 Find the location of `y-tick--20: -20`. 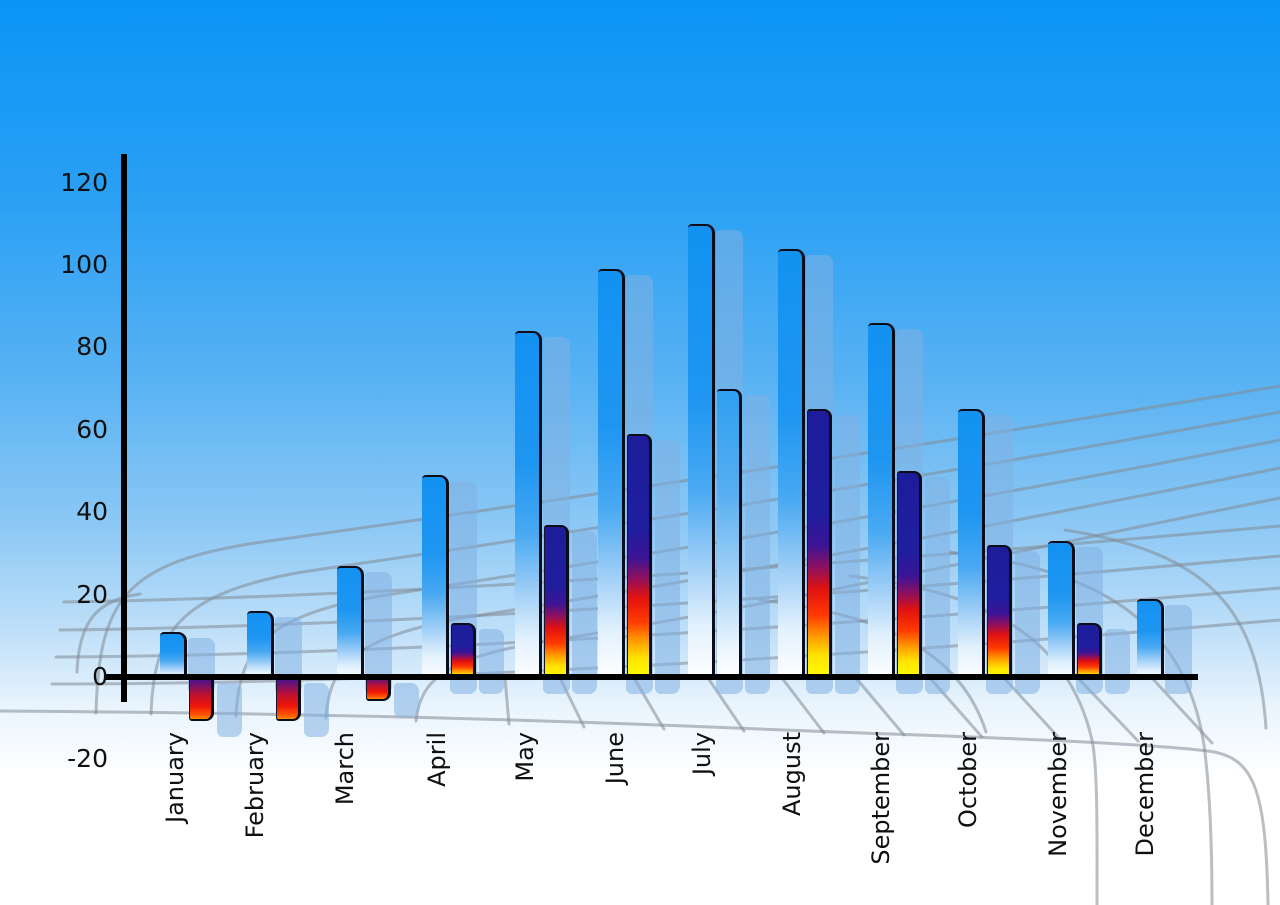

y-tick--20: -20 is located at coordinates (87, 759).